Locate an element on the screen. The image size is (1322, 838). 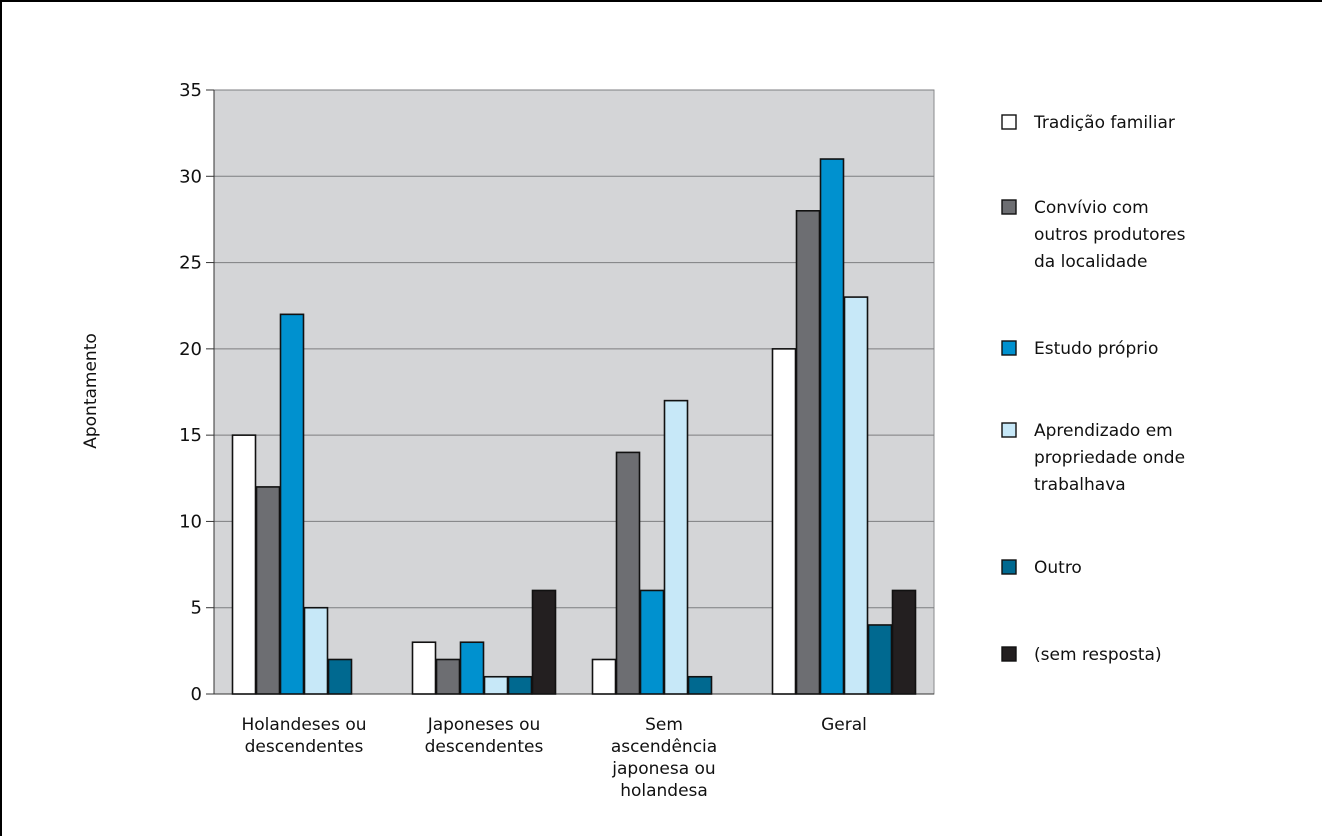
legend-label: Outro is located at coordinates (1058, 568).